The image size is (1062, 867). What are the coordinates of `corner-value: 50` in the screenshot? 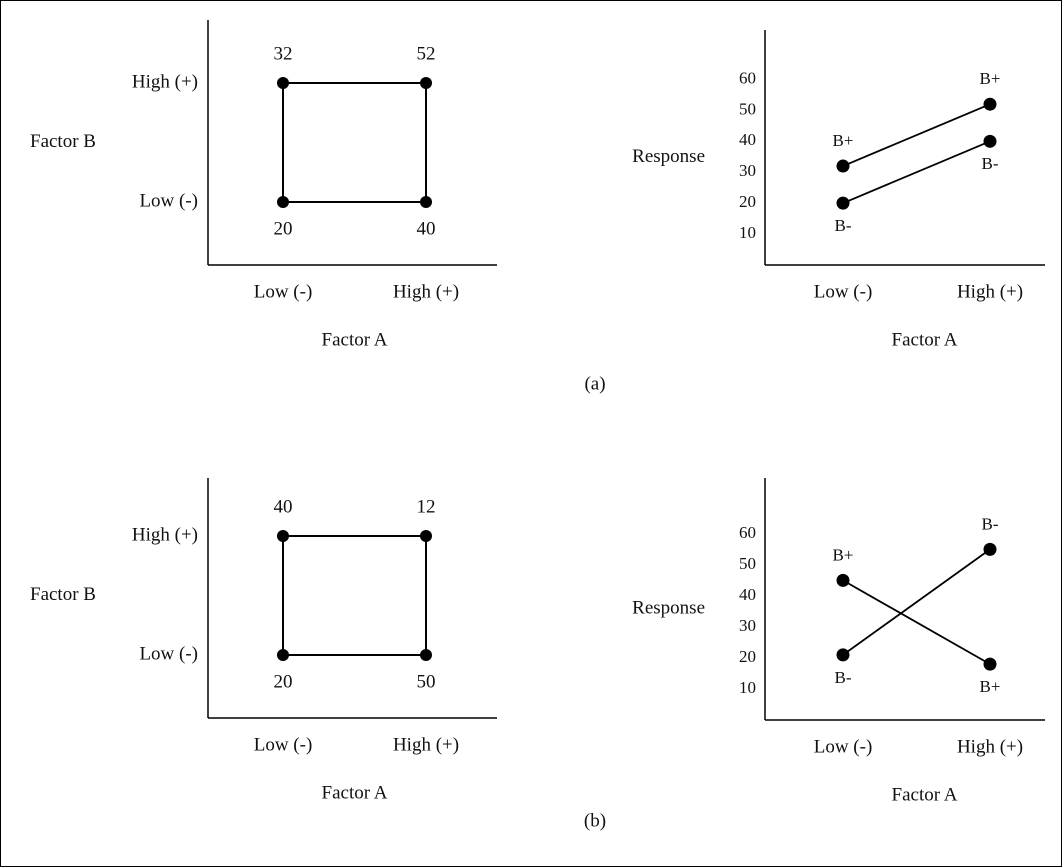 It's located at (426, 681).